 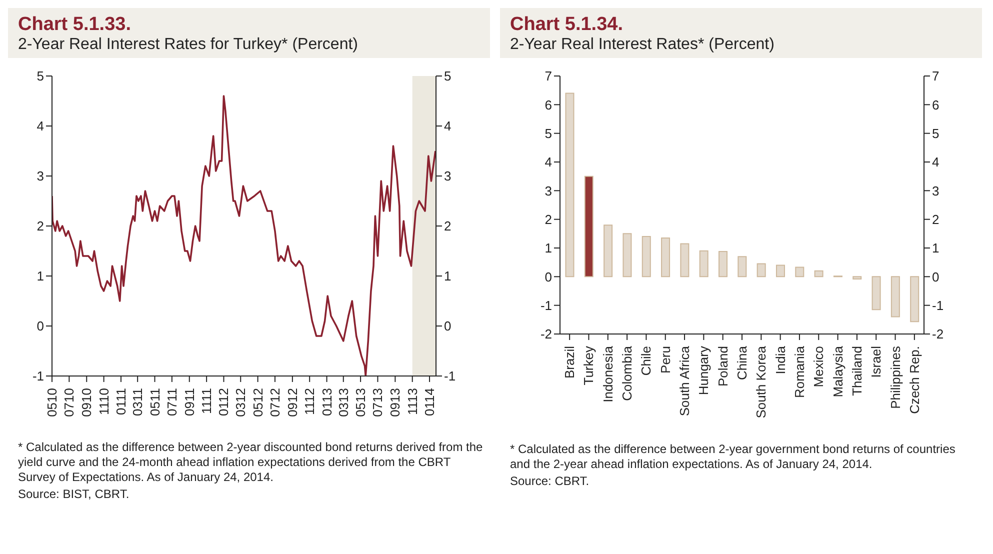 I want to click on x-tick-label: 0910, so click(x=86, y=402).